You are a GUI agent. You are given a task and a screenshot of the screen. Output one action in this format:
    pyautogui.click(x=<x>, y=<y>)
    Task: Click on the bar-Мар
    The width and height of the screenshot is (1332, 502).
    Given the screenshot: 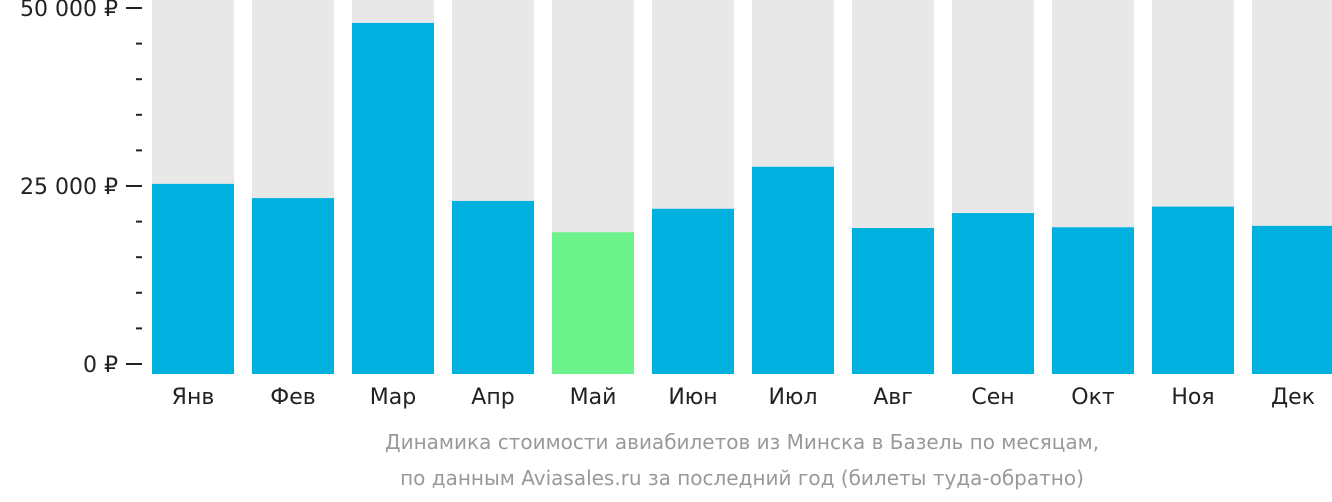 What is the action you would take?
    pyautogui.click(x=393, y=198)
    